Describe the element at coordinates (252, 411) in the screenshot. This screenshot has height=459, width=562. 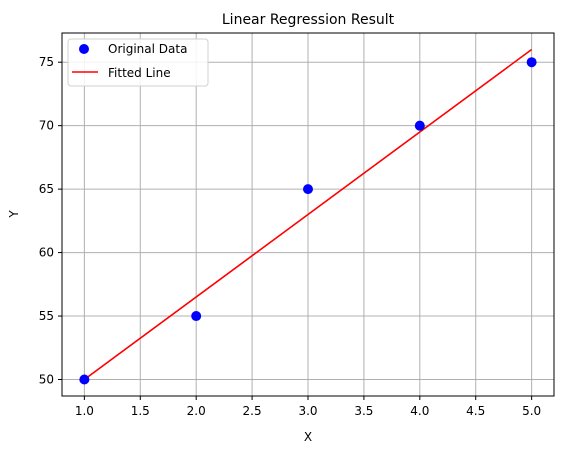
I see `x-tick-label: 2.5` at that location.